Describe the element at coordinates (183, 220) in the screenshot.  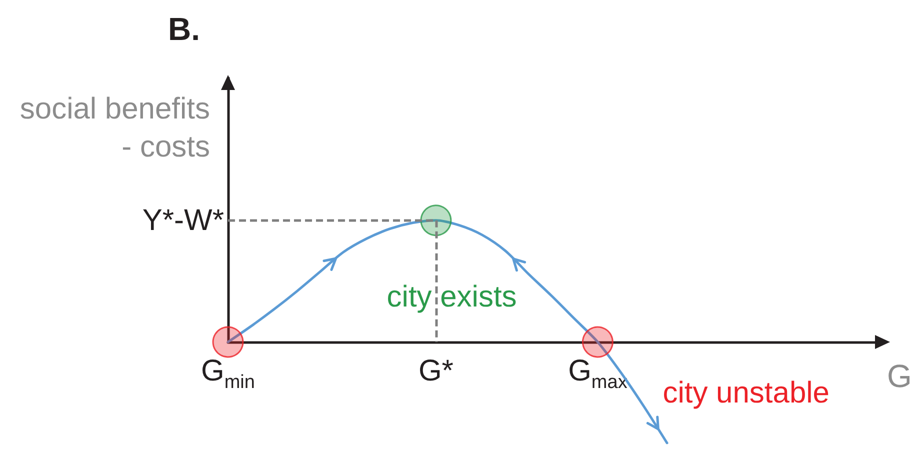
I see `annotation: Y*-W*` at that location.